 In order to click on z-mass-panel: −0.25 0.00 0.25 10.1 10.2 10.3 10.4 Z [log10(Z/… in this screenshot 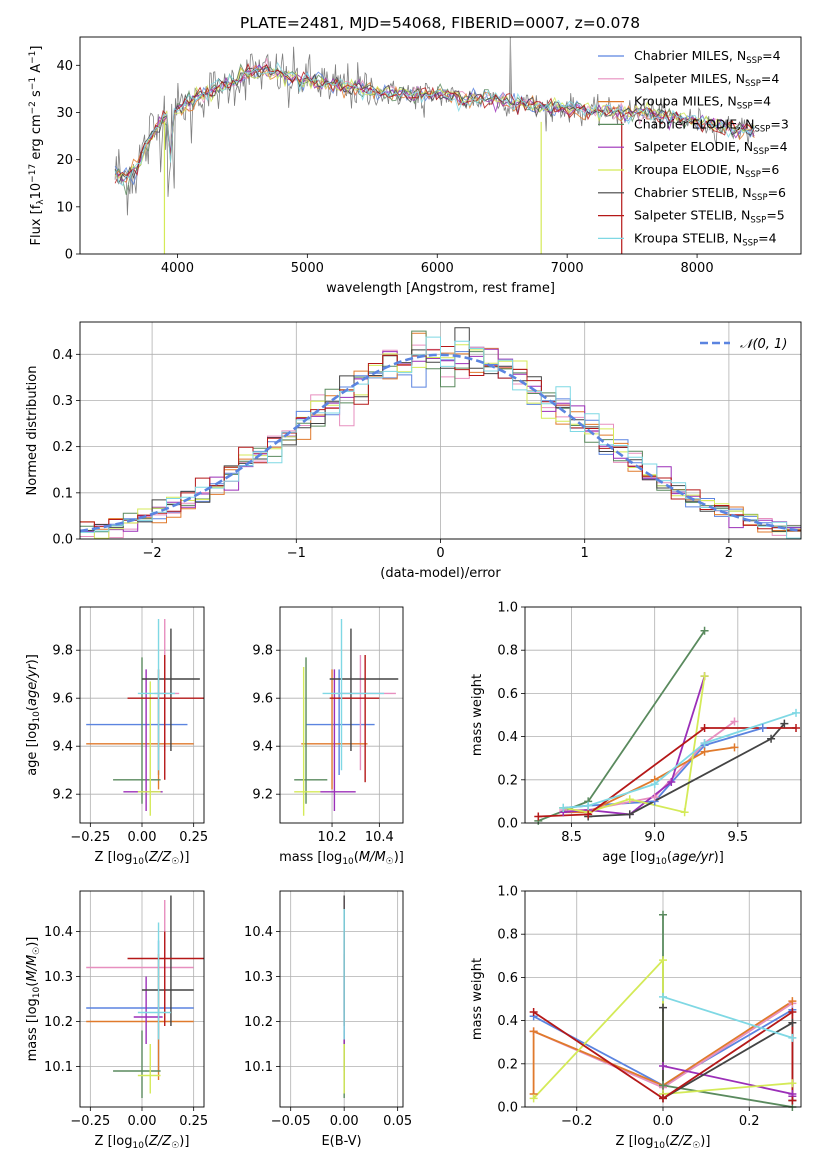, I will do `click(116, 1020)`.